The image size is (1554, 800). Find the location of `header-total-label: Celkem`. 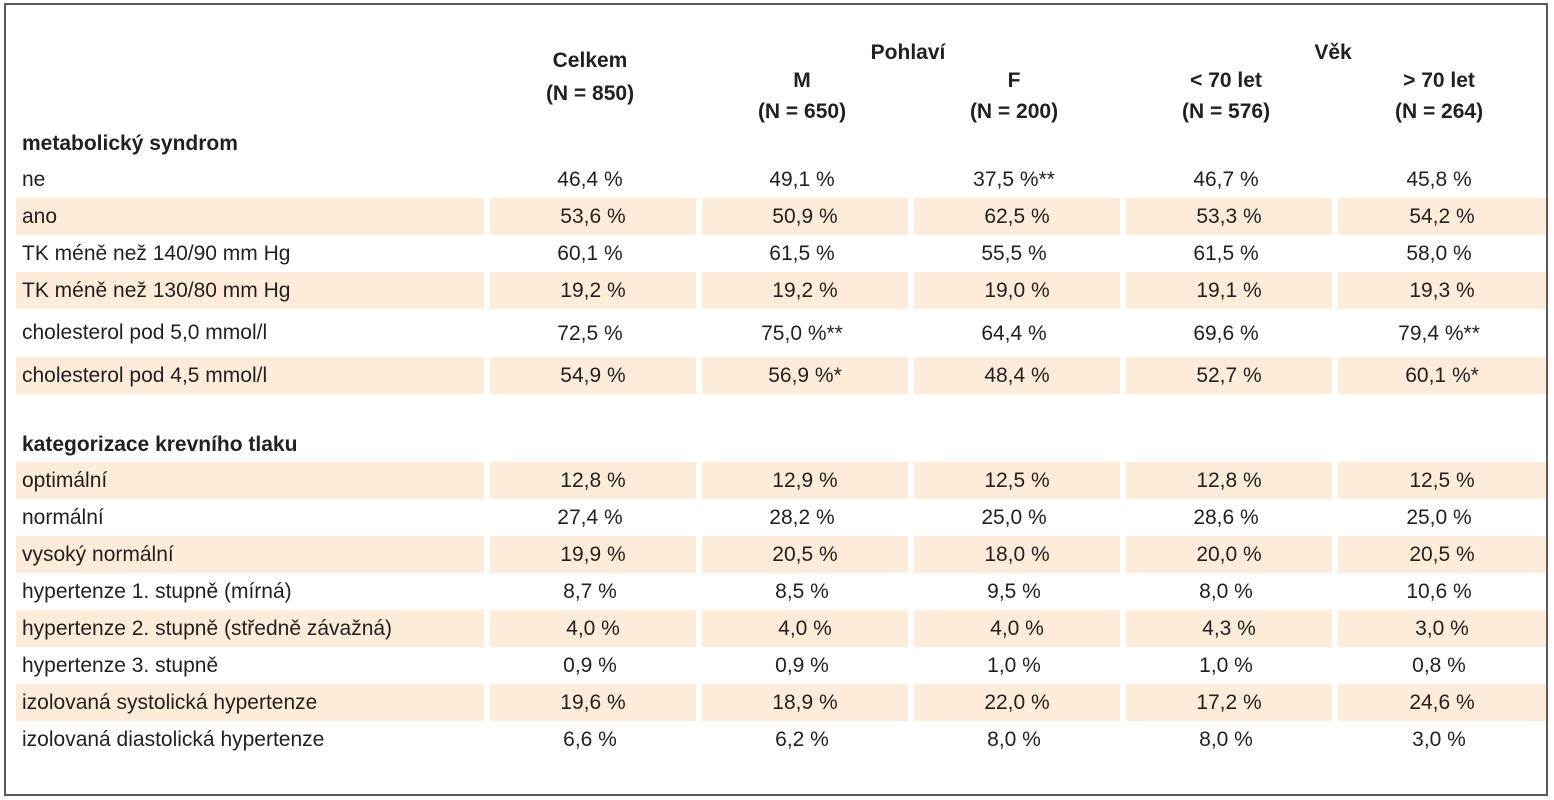

header-total-label: Celkem is located at coordinates (590, 60).